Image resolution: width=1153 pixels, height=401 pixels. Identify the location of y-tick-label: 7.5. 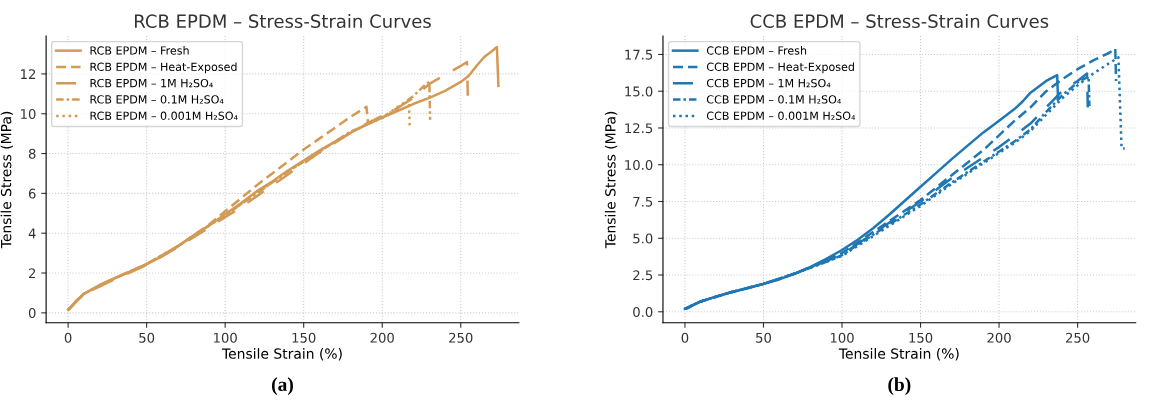
(643, 201).